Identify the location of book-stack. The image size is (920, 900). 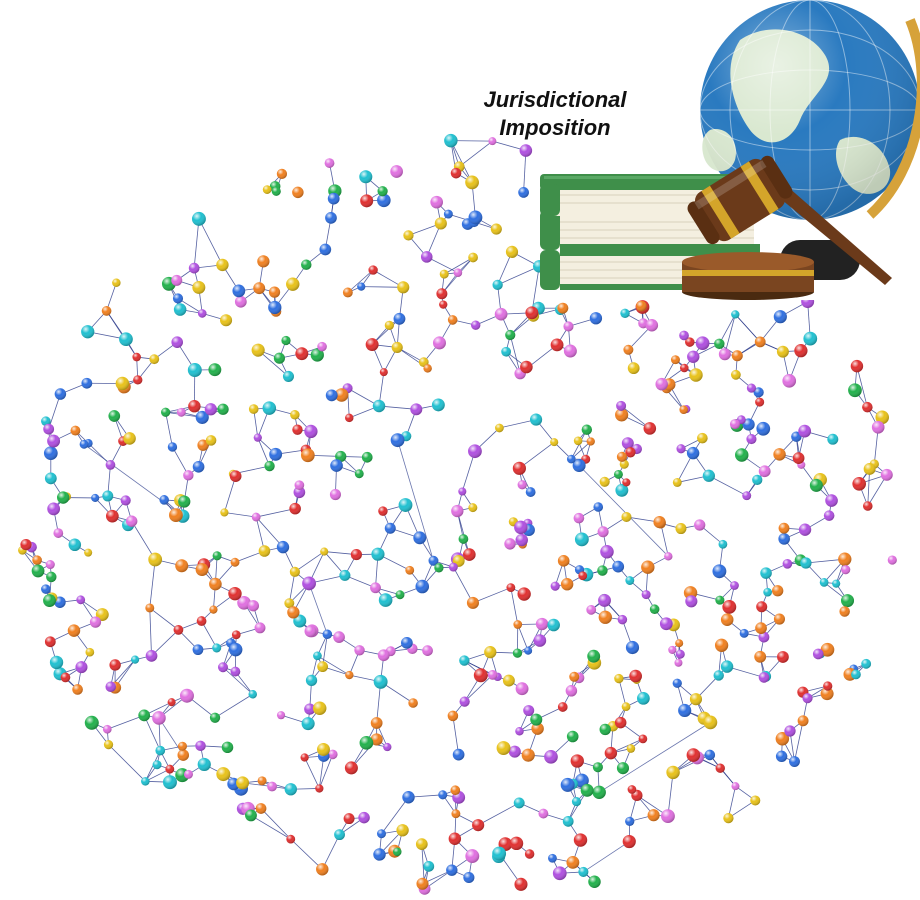
(650, 232).